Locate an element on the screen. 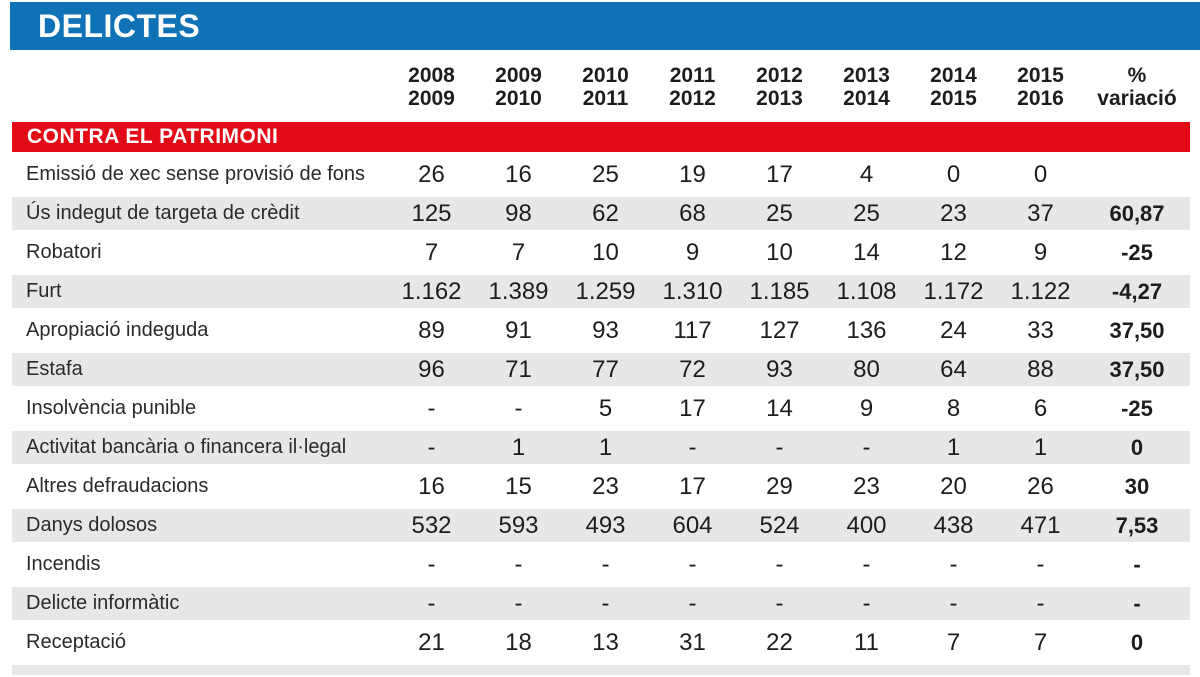 The width and height of the screenshot is (1200, 677). year-column-header: 2009 2010 is located at coordinates (518, 87).